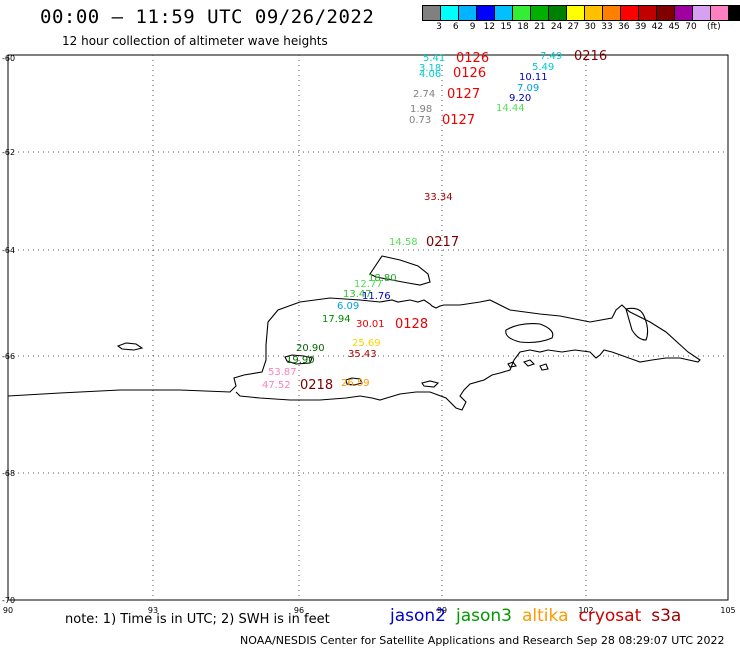 The image size is (740, 650). What do you see at coordinates (607, 27) in the screenshot?
I see `legend-label: 33` at bounding box center [607, 27].